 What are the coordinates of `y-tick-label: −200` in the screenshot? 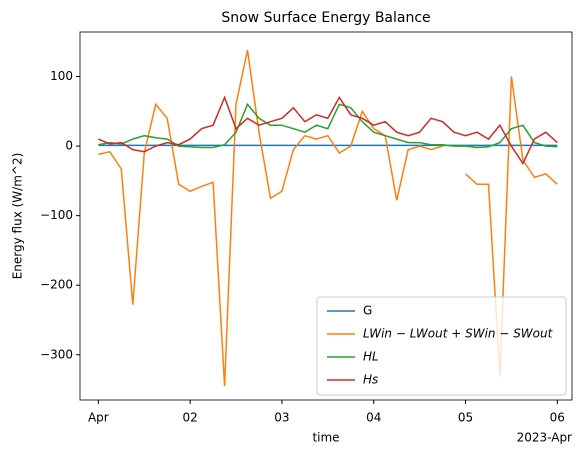 It's located at (56, 285).